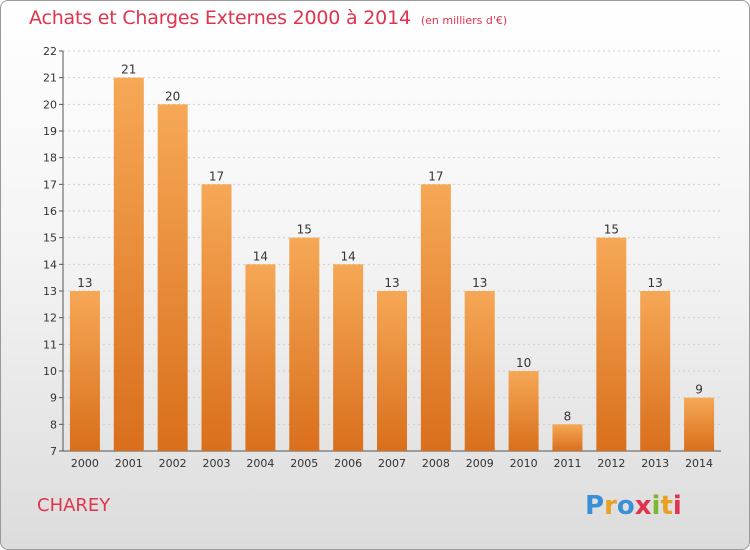  Describe the element at coordinates (50, 318) in the screenshot. I see `y-tick-label: 12` at that location.